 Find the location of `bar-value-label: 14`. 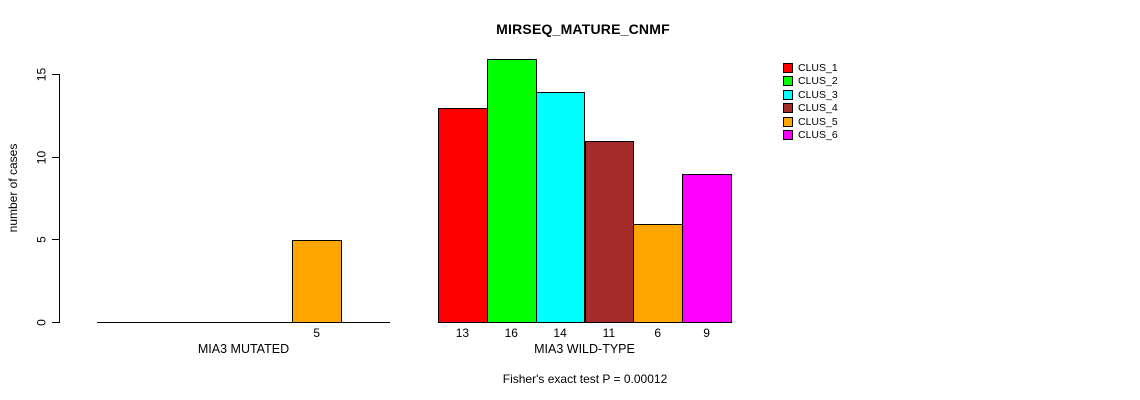

bar-value-label: 14 is located at coordinates (560, 333).